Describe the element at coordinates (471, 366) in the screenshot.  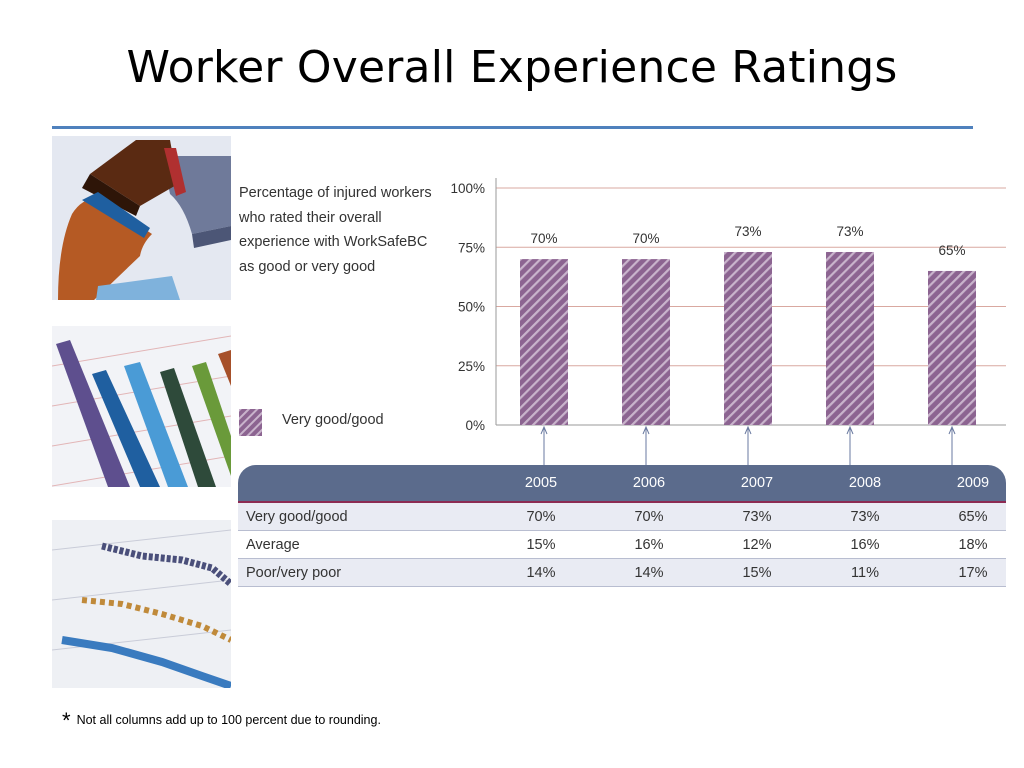
I see `y-tick-label: 25%` at that location.